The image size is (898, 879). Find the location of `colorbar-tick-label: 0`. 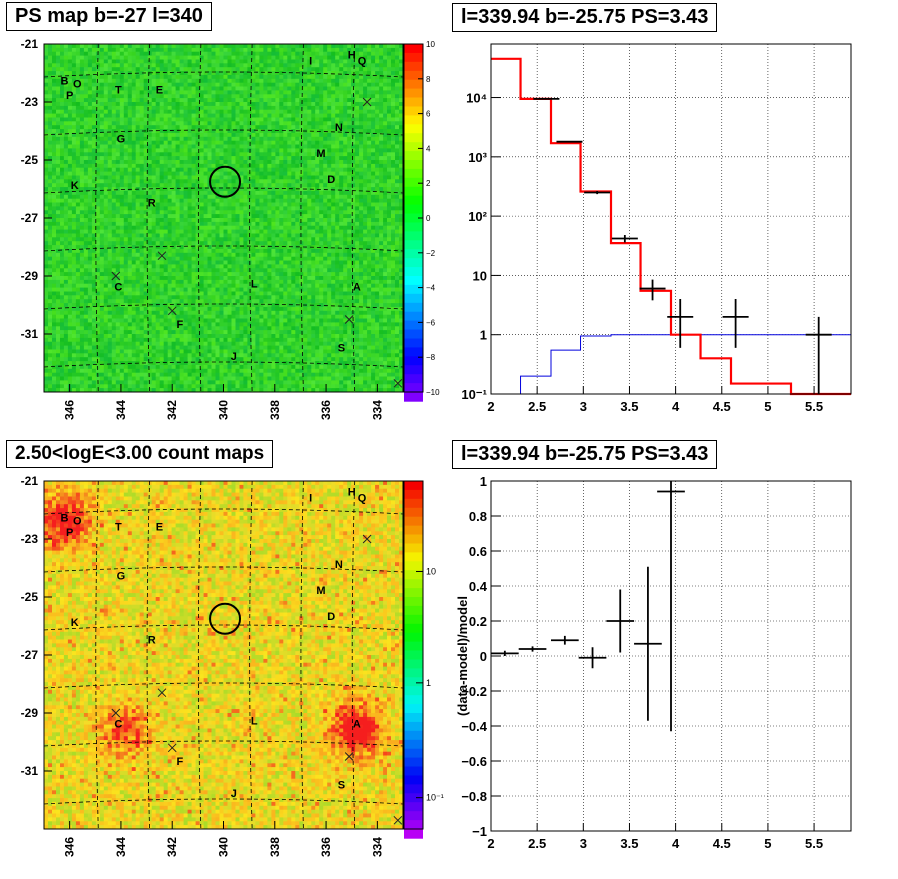

colorbar-tick-label: 0 is located at coordinates (428, 218).